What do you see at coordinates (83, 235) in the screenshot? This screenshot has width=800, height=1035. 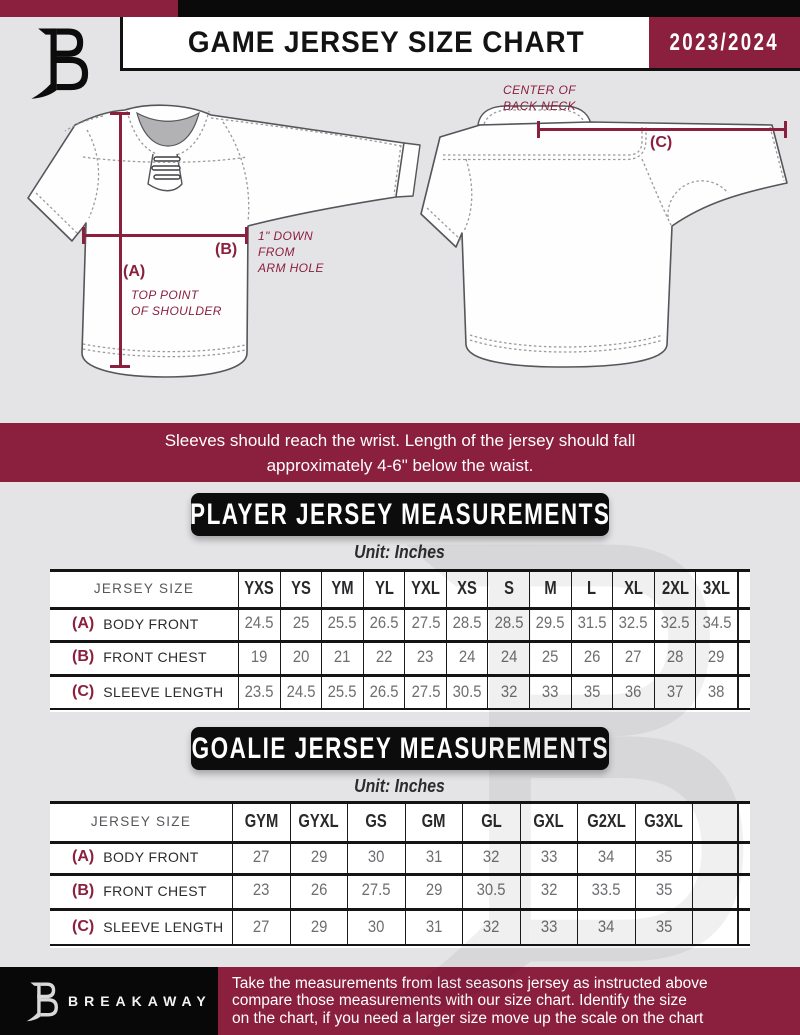 I see `measure-line-b-left-cap` at bounding box center [83, 235].